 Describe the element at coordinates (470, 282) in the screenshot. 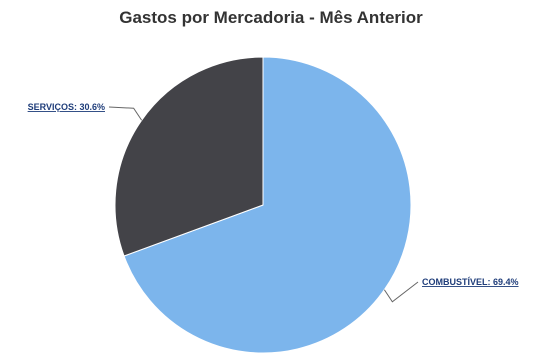

I see `pie-data-label: COMBUSTÍVEL: 69.4%` at that location.